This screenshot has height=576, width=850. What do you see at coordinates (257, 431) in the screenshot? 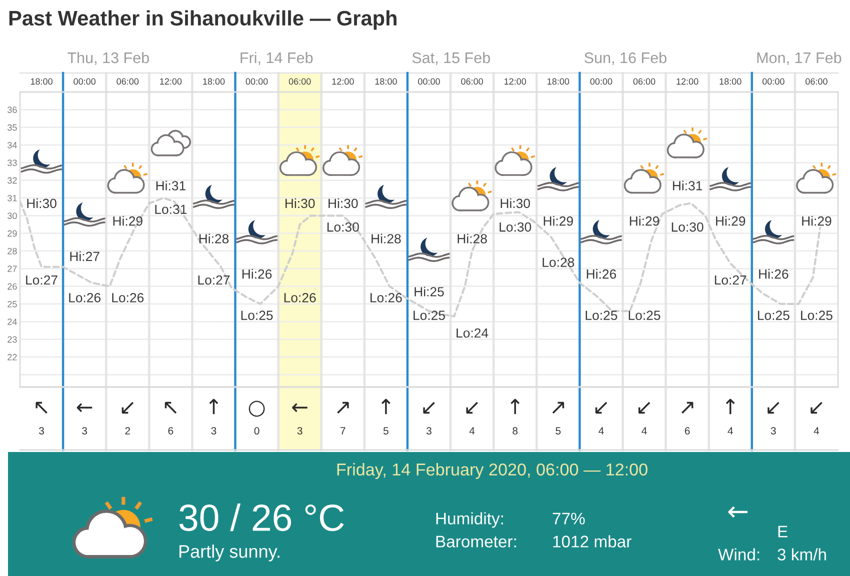
I see `data-label: 0` at bounding box center [257, 431].